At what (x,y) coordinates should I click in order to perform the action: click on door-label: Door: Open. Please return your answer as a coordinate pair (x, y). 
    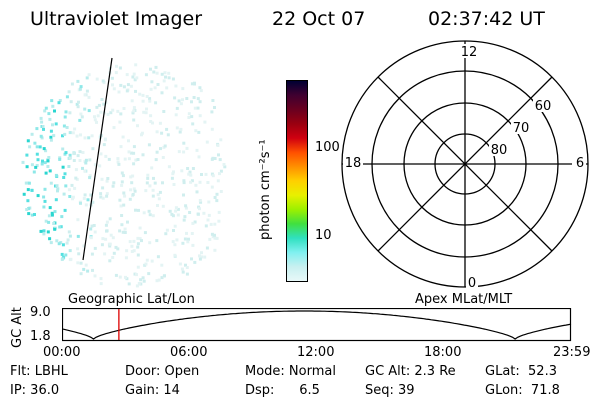
    Looking at the image, I should click on (162, 371).